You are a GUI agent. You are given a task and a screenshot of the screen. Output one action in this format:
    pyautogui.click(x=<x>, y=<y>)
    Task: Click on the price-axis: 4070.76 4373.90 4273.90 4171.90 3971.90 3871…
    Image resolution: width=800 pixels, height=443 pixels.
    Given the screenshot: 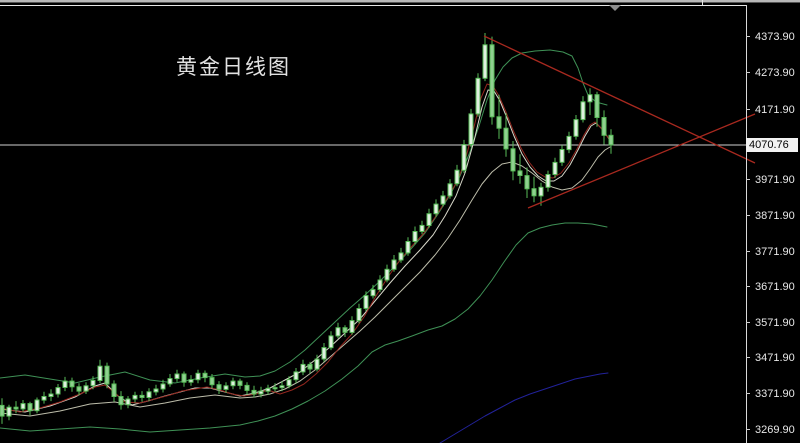 What is the action you would take?
    pyautogui.click(x=773, y=224)
    